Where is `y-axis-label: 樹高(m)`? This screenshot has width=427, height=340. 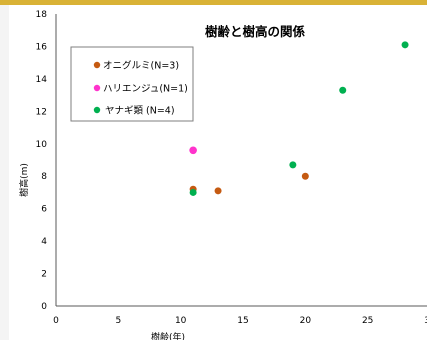 y-axis-label: 樹高(m) is located at coordinates (24, 180).